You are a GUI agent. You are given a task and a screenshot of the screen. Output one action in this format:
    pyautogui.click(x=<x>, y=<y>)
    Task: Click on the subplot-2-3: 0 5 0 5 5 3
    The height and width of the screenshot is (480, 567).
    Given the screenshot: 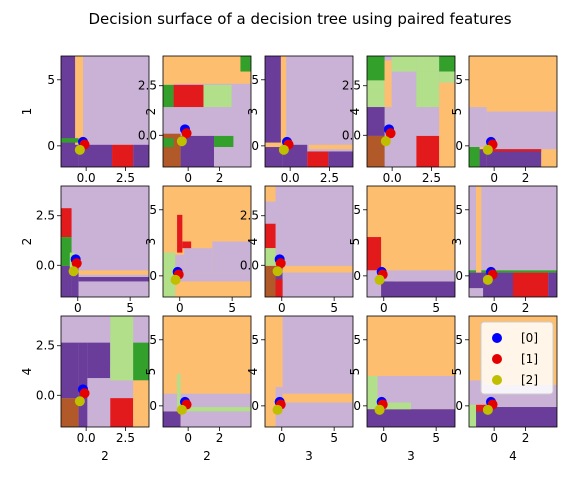 What is the action you would take?
    pyautogui.click(x=402, y=389)
    